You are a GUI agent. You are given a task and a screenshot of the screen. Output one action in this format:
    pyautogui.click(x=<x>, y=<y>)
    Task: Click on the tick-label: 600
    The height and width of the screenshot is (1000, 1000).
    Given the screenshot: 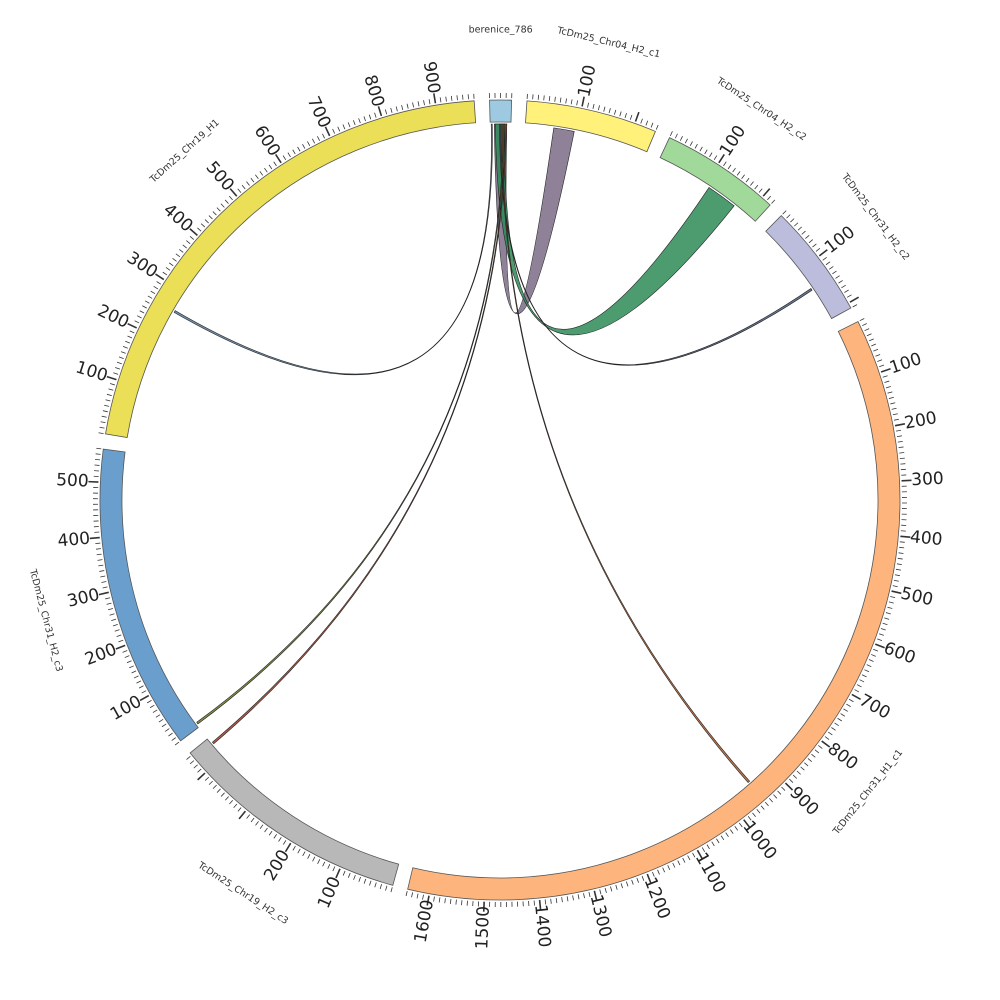 What is the action you would take?
    pyautogui.click(x=267, y=141)
    